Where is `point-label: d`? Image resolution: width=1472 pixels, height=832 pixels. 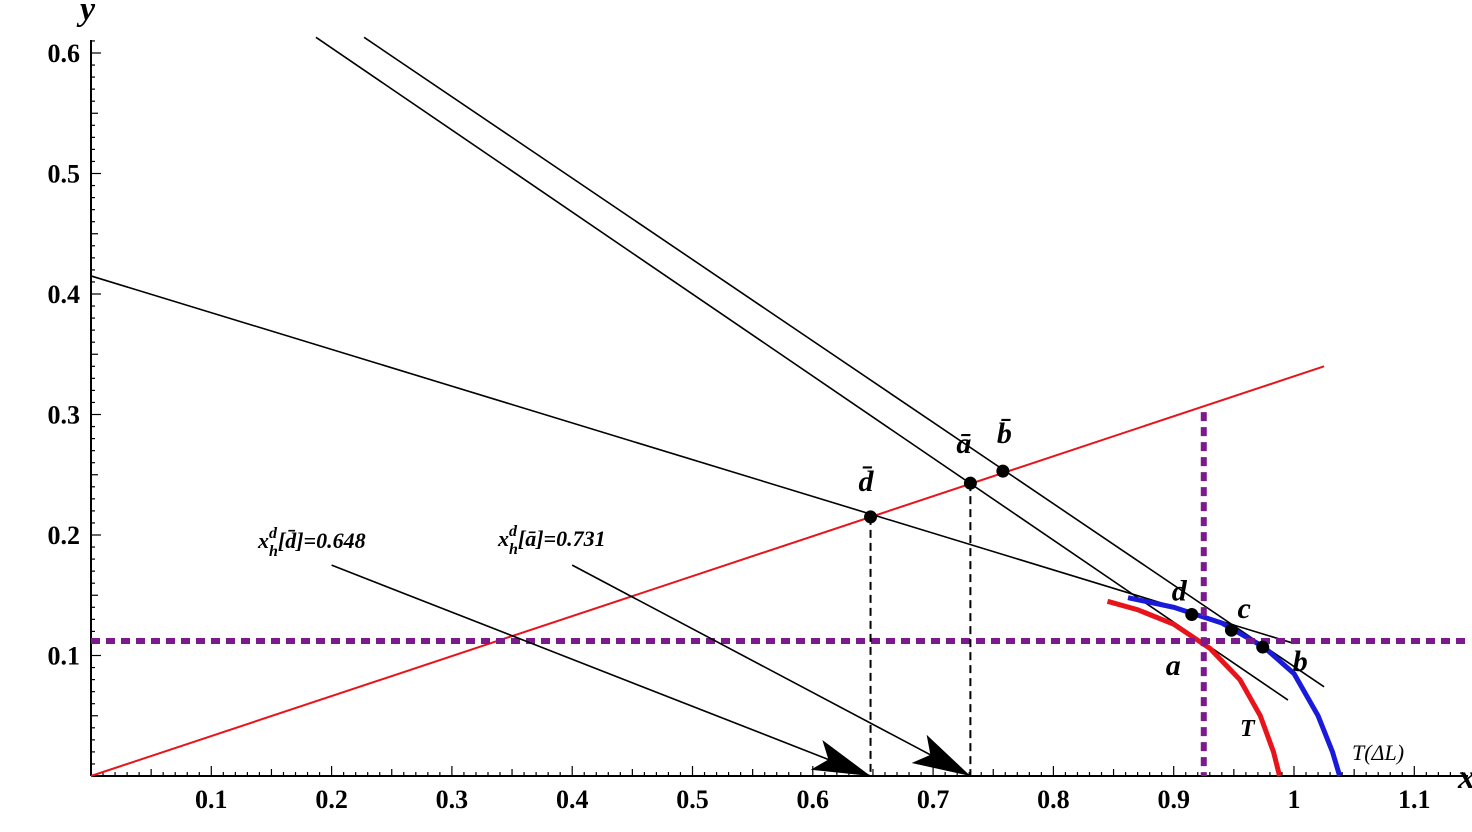 point-label: d is located at coordinates (1180, 591).